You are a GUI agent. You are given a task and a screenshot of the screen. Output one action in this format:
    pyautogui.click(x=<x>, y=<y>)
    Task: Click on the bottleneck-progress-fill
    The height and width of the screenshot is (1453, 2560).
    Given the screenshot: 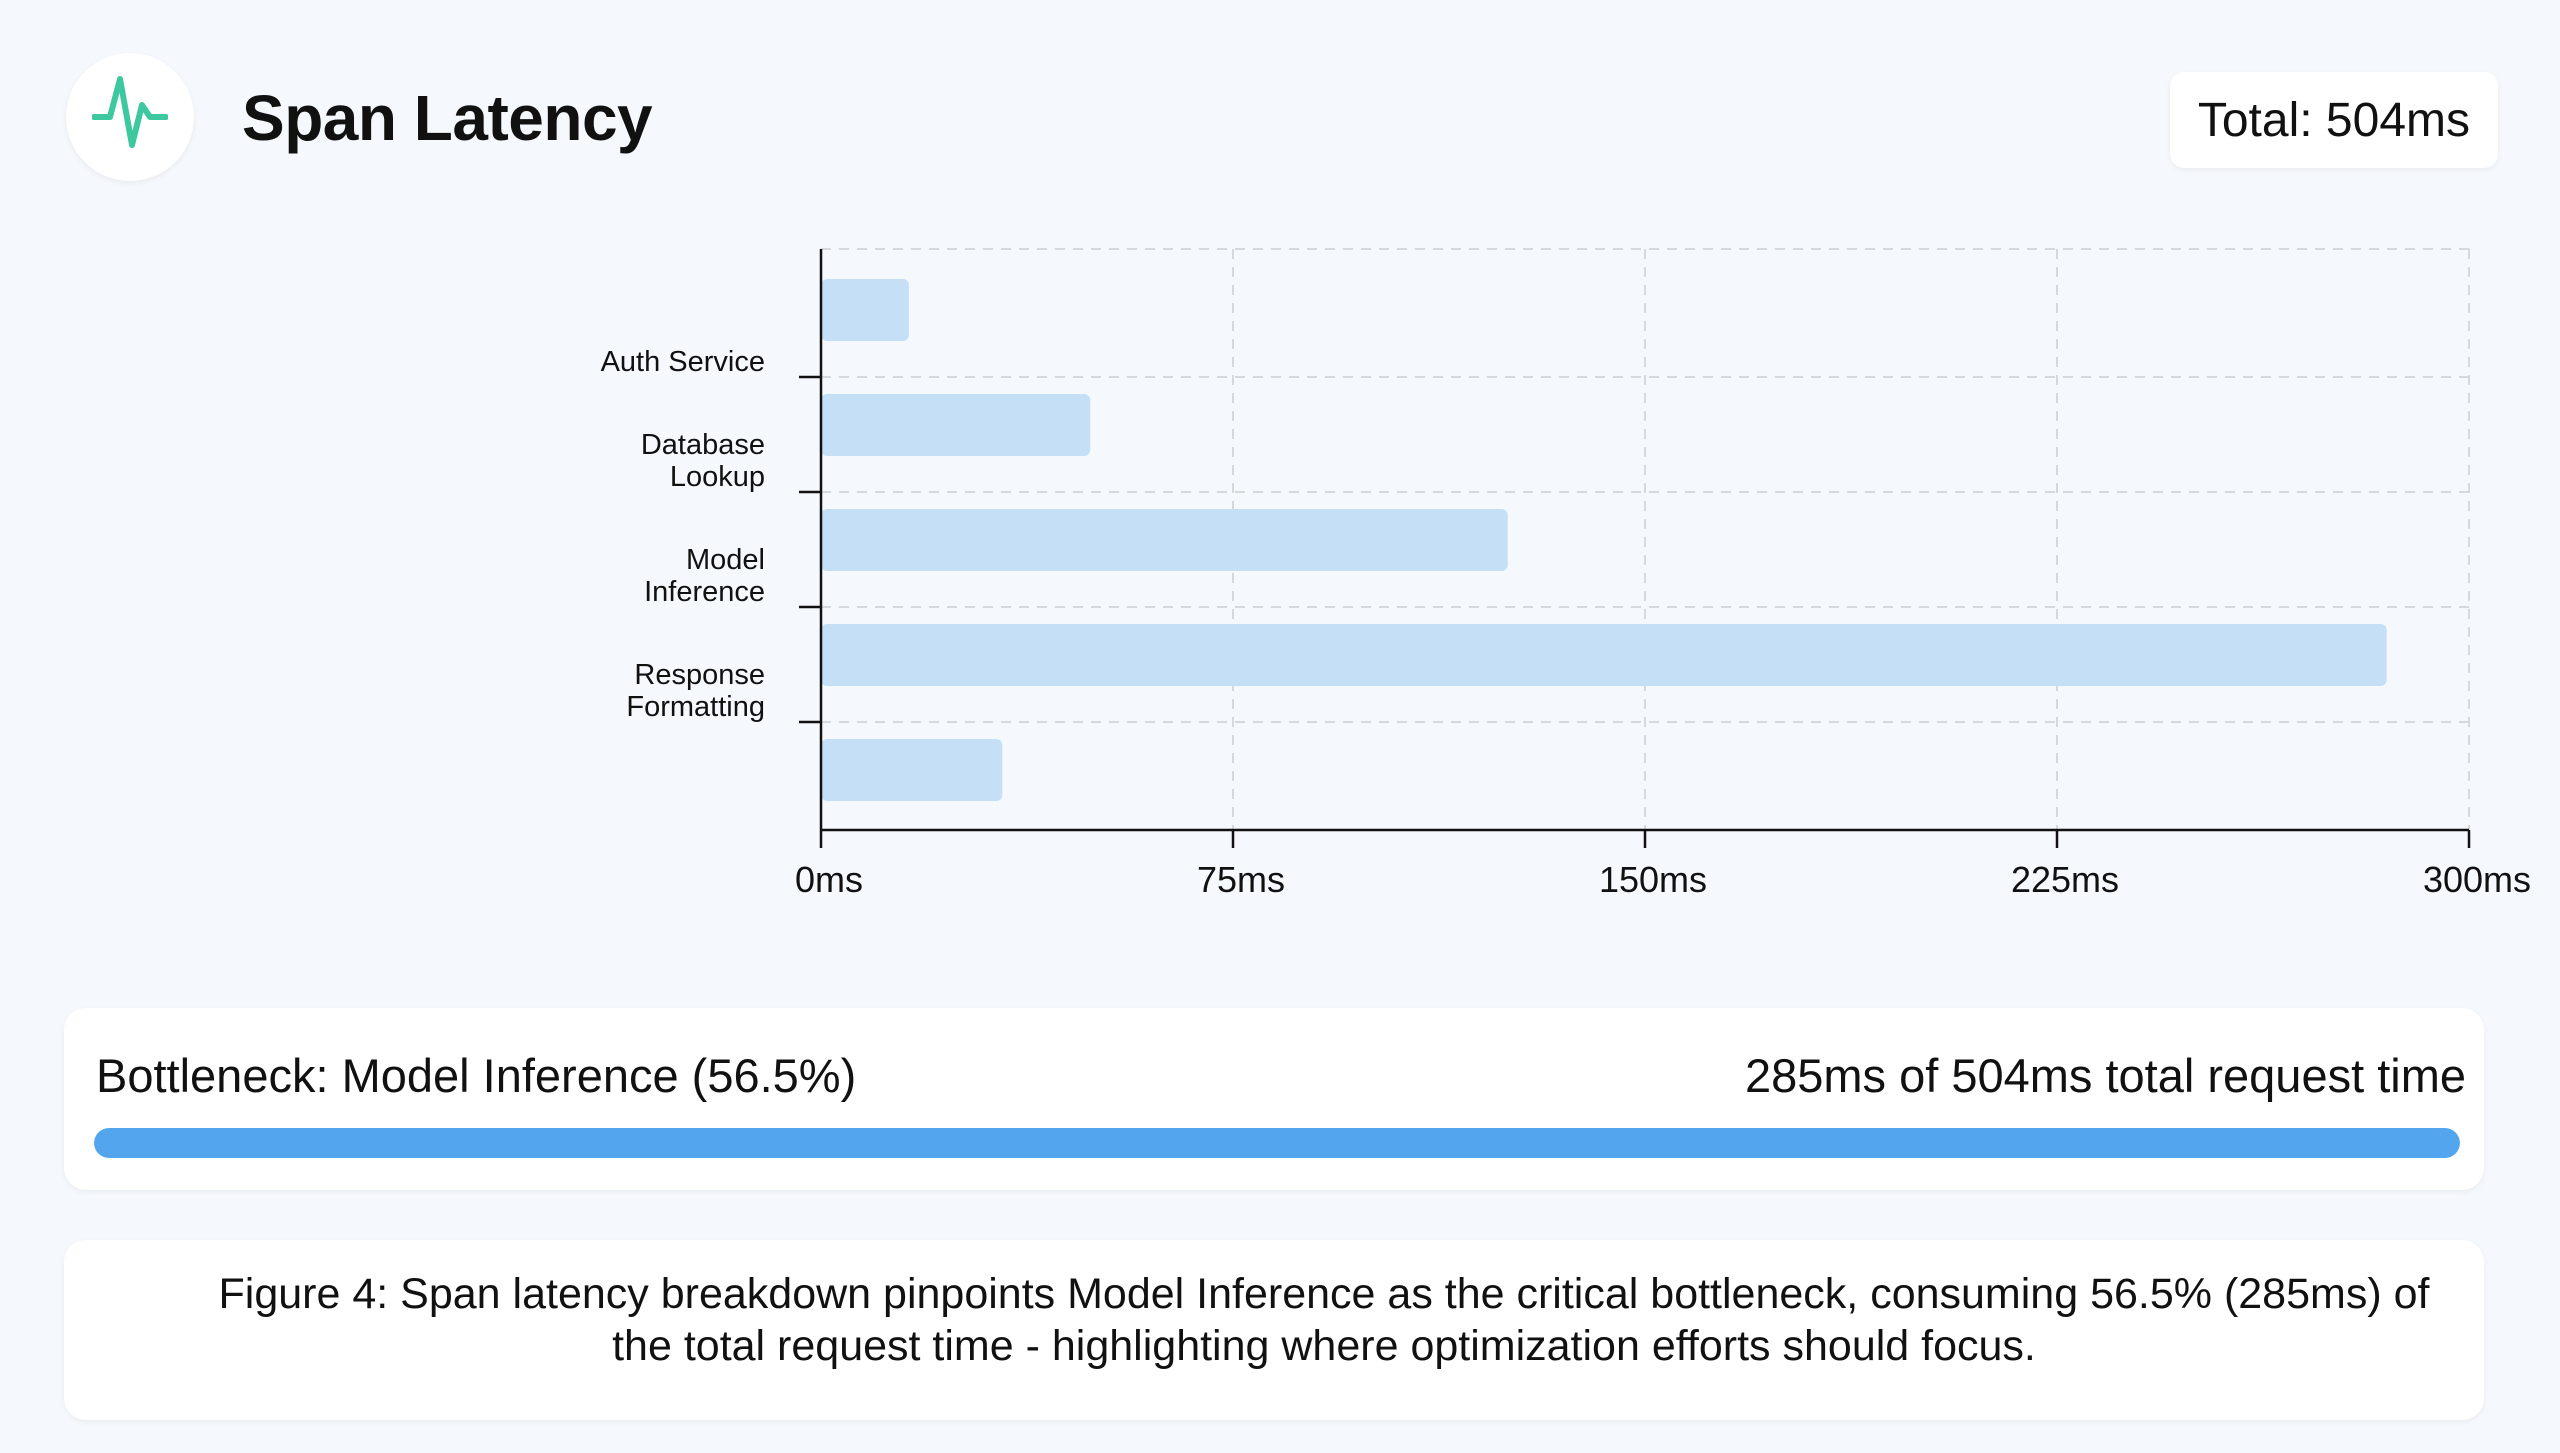 What is the action you would take?
    pyautogui.click(x=1277, y=1143)
    